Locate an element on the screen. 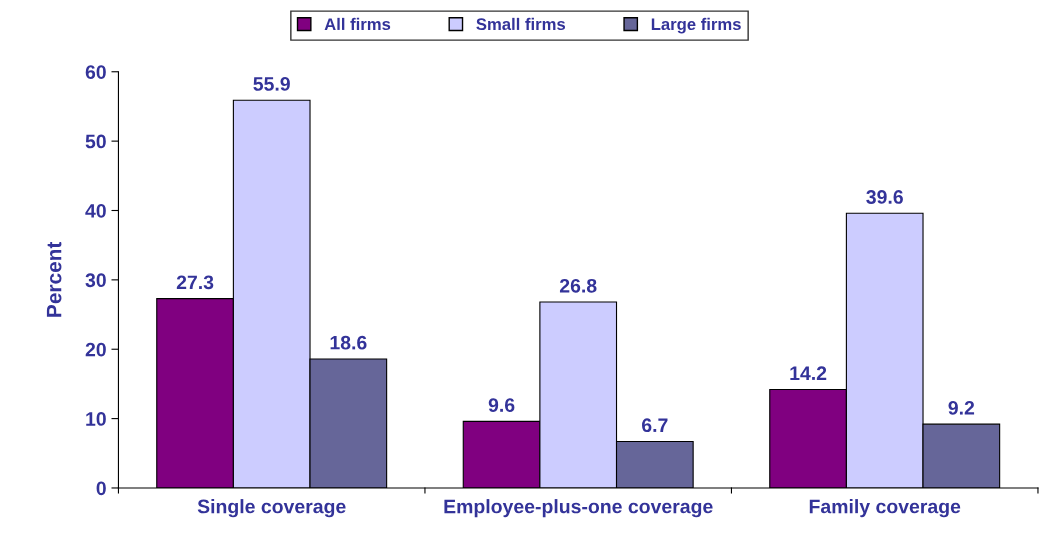  x-tick-label: Employee-plus-one coverage is located at coordinates (578, 508).